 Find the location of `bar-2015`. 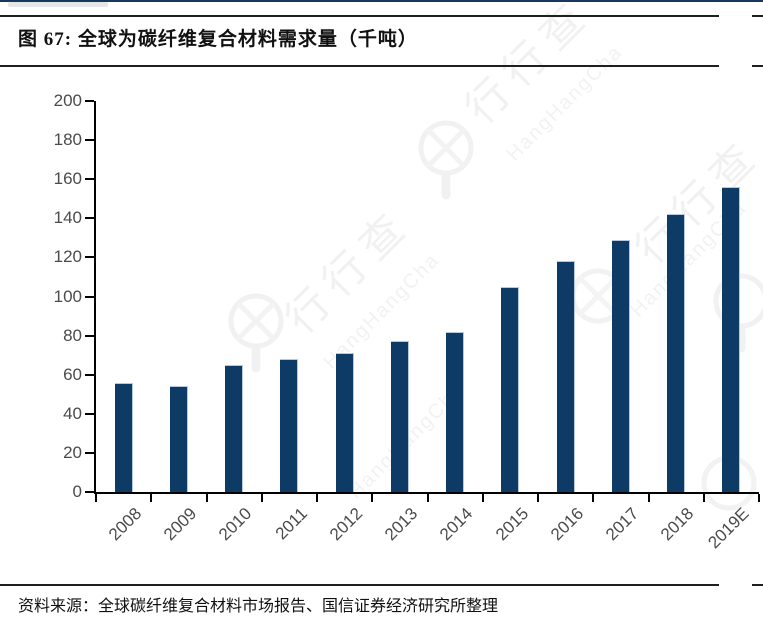

bar-2015 is located at coordinates (510, 389).